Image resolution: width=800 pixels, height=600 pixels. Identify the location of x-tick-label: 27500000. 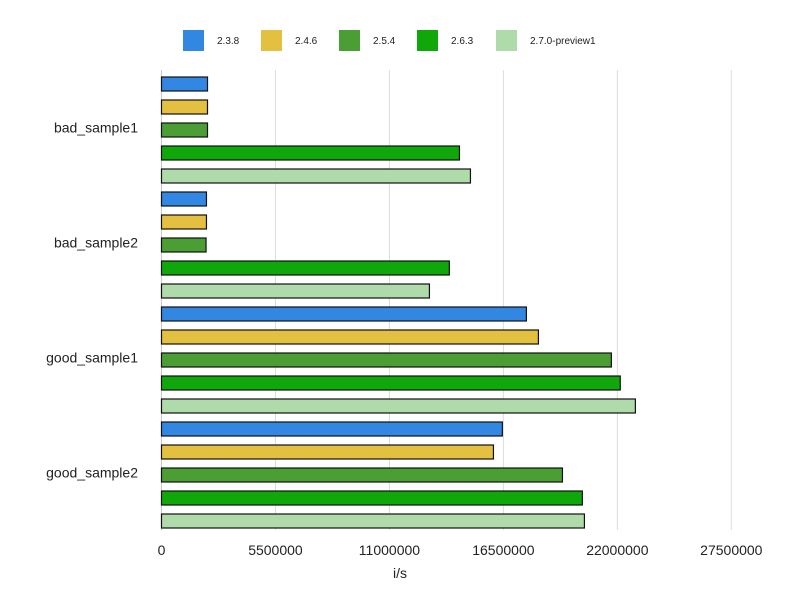
(731, 550).